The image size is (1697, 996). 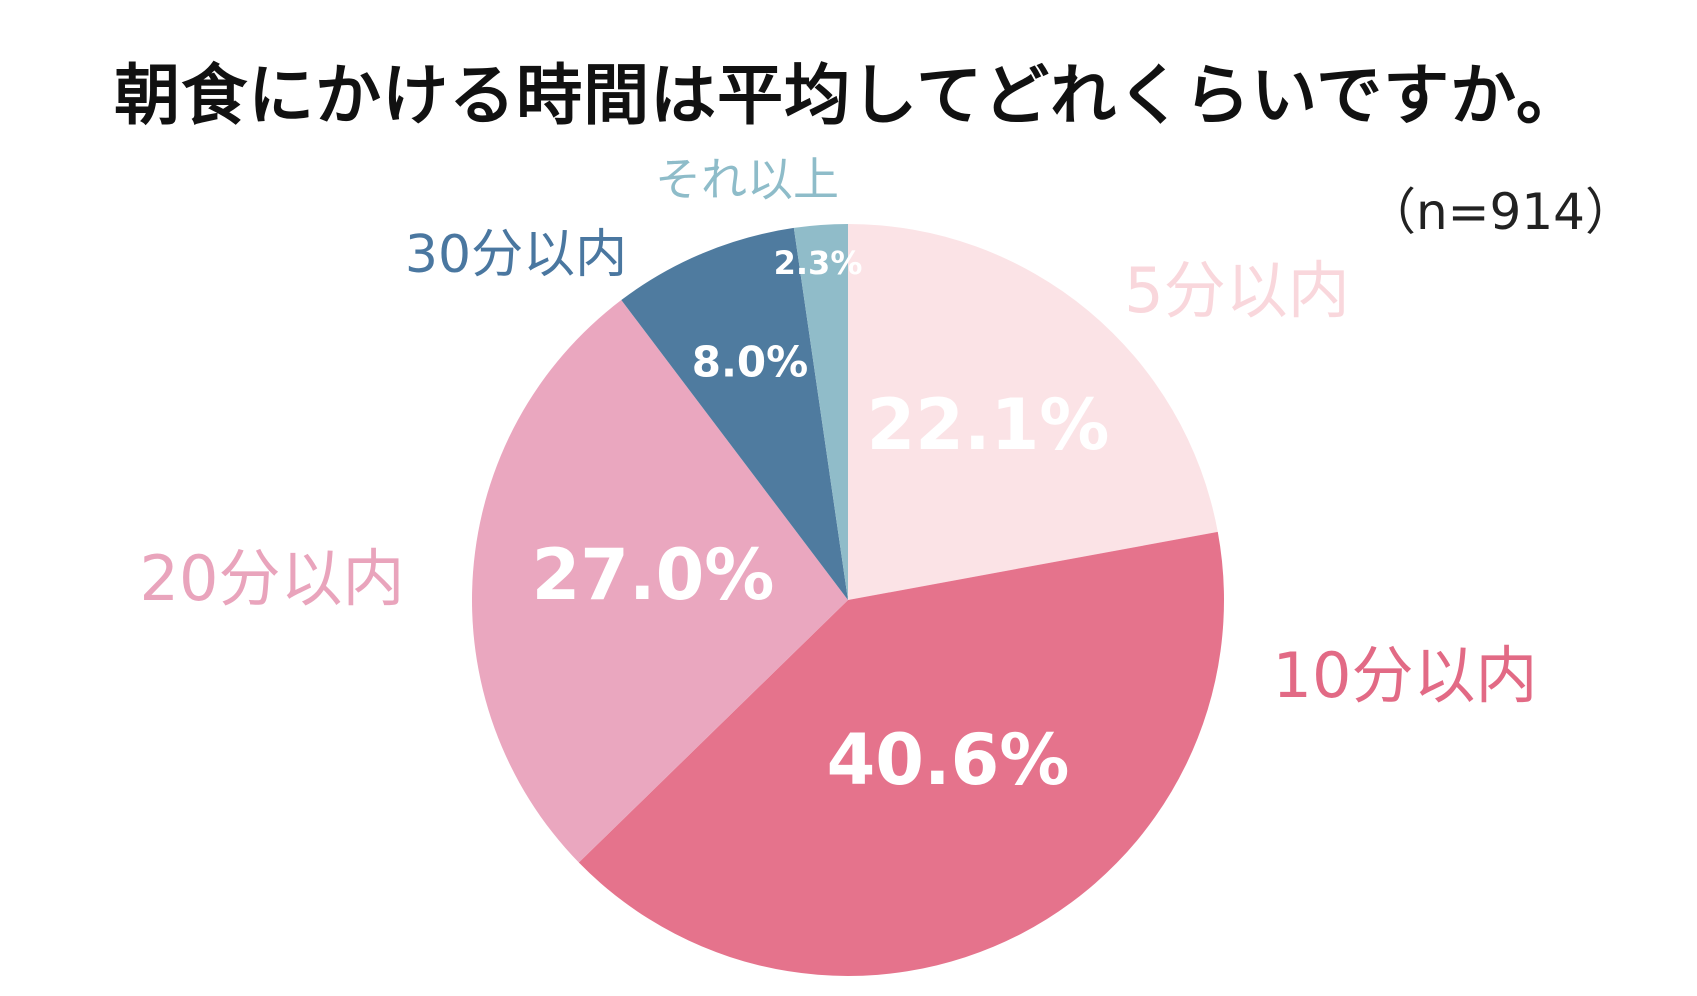 I want to click on slice-value-label-5: 2.3%, so click(x=818, y=263).